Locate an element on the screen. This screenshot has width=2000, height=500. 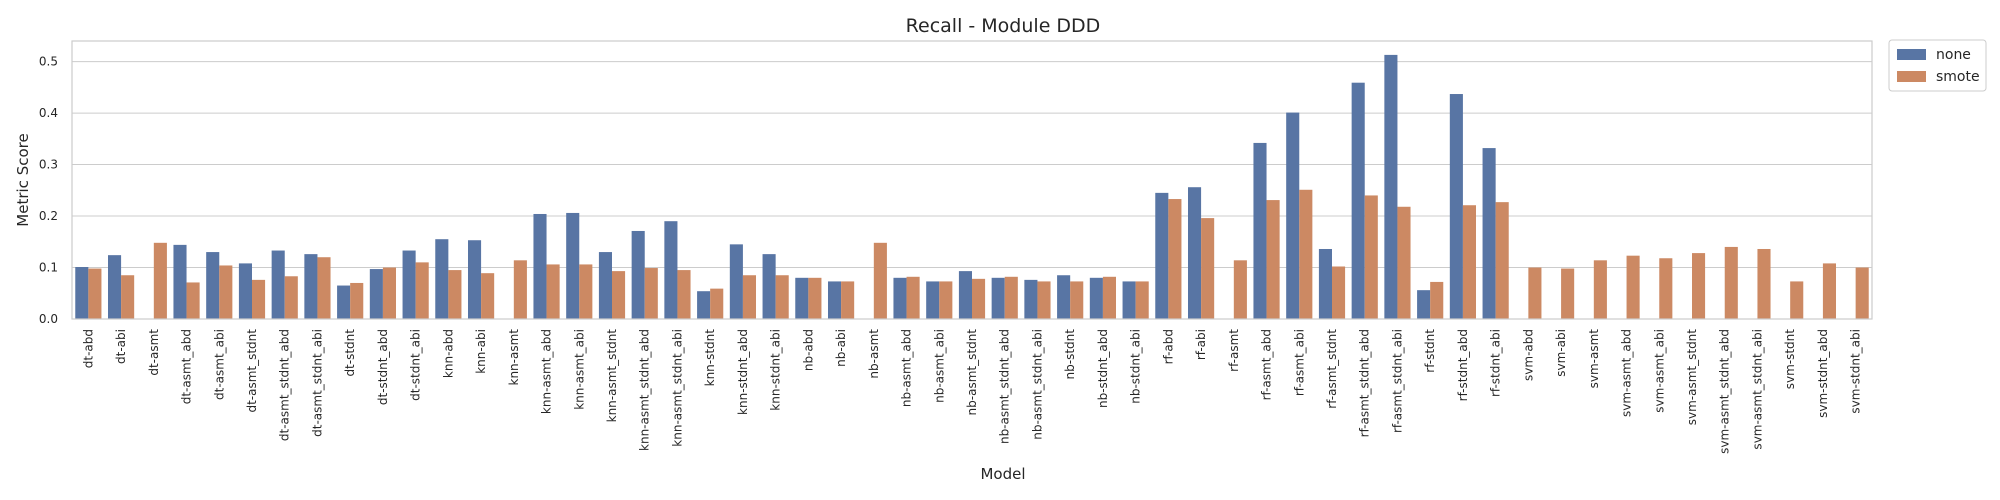
y-tick-label: 0.4 is located at coordinates (48, 113).